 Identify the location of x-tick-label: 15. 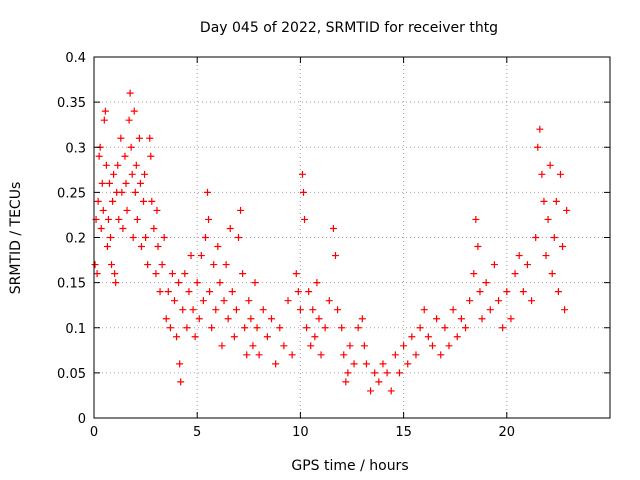
(403, 432).